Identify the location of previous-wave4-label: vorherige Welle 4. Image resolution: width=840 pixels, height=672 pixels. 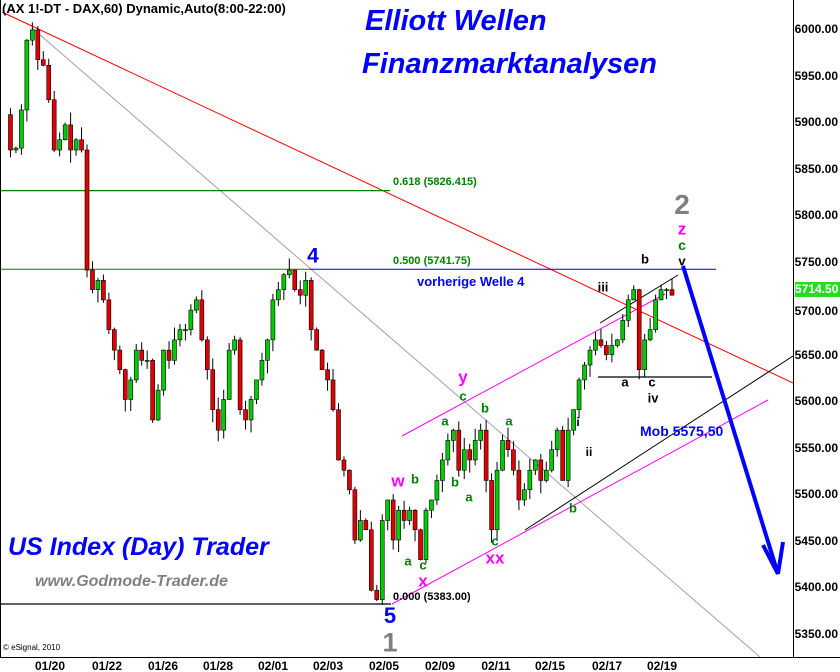
(471, 281).